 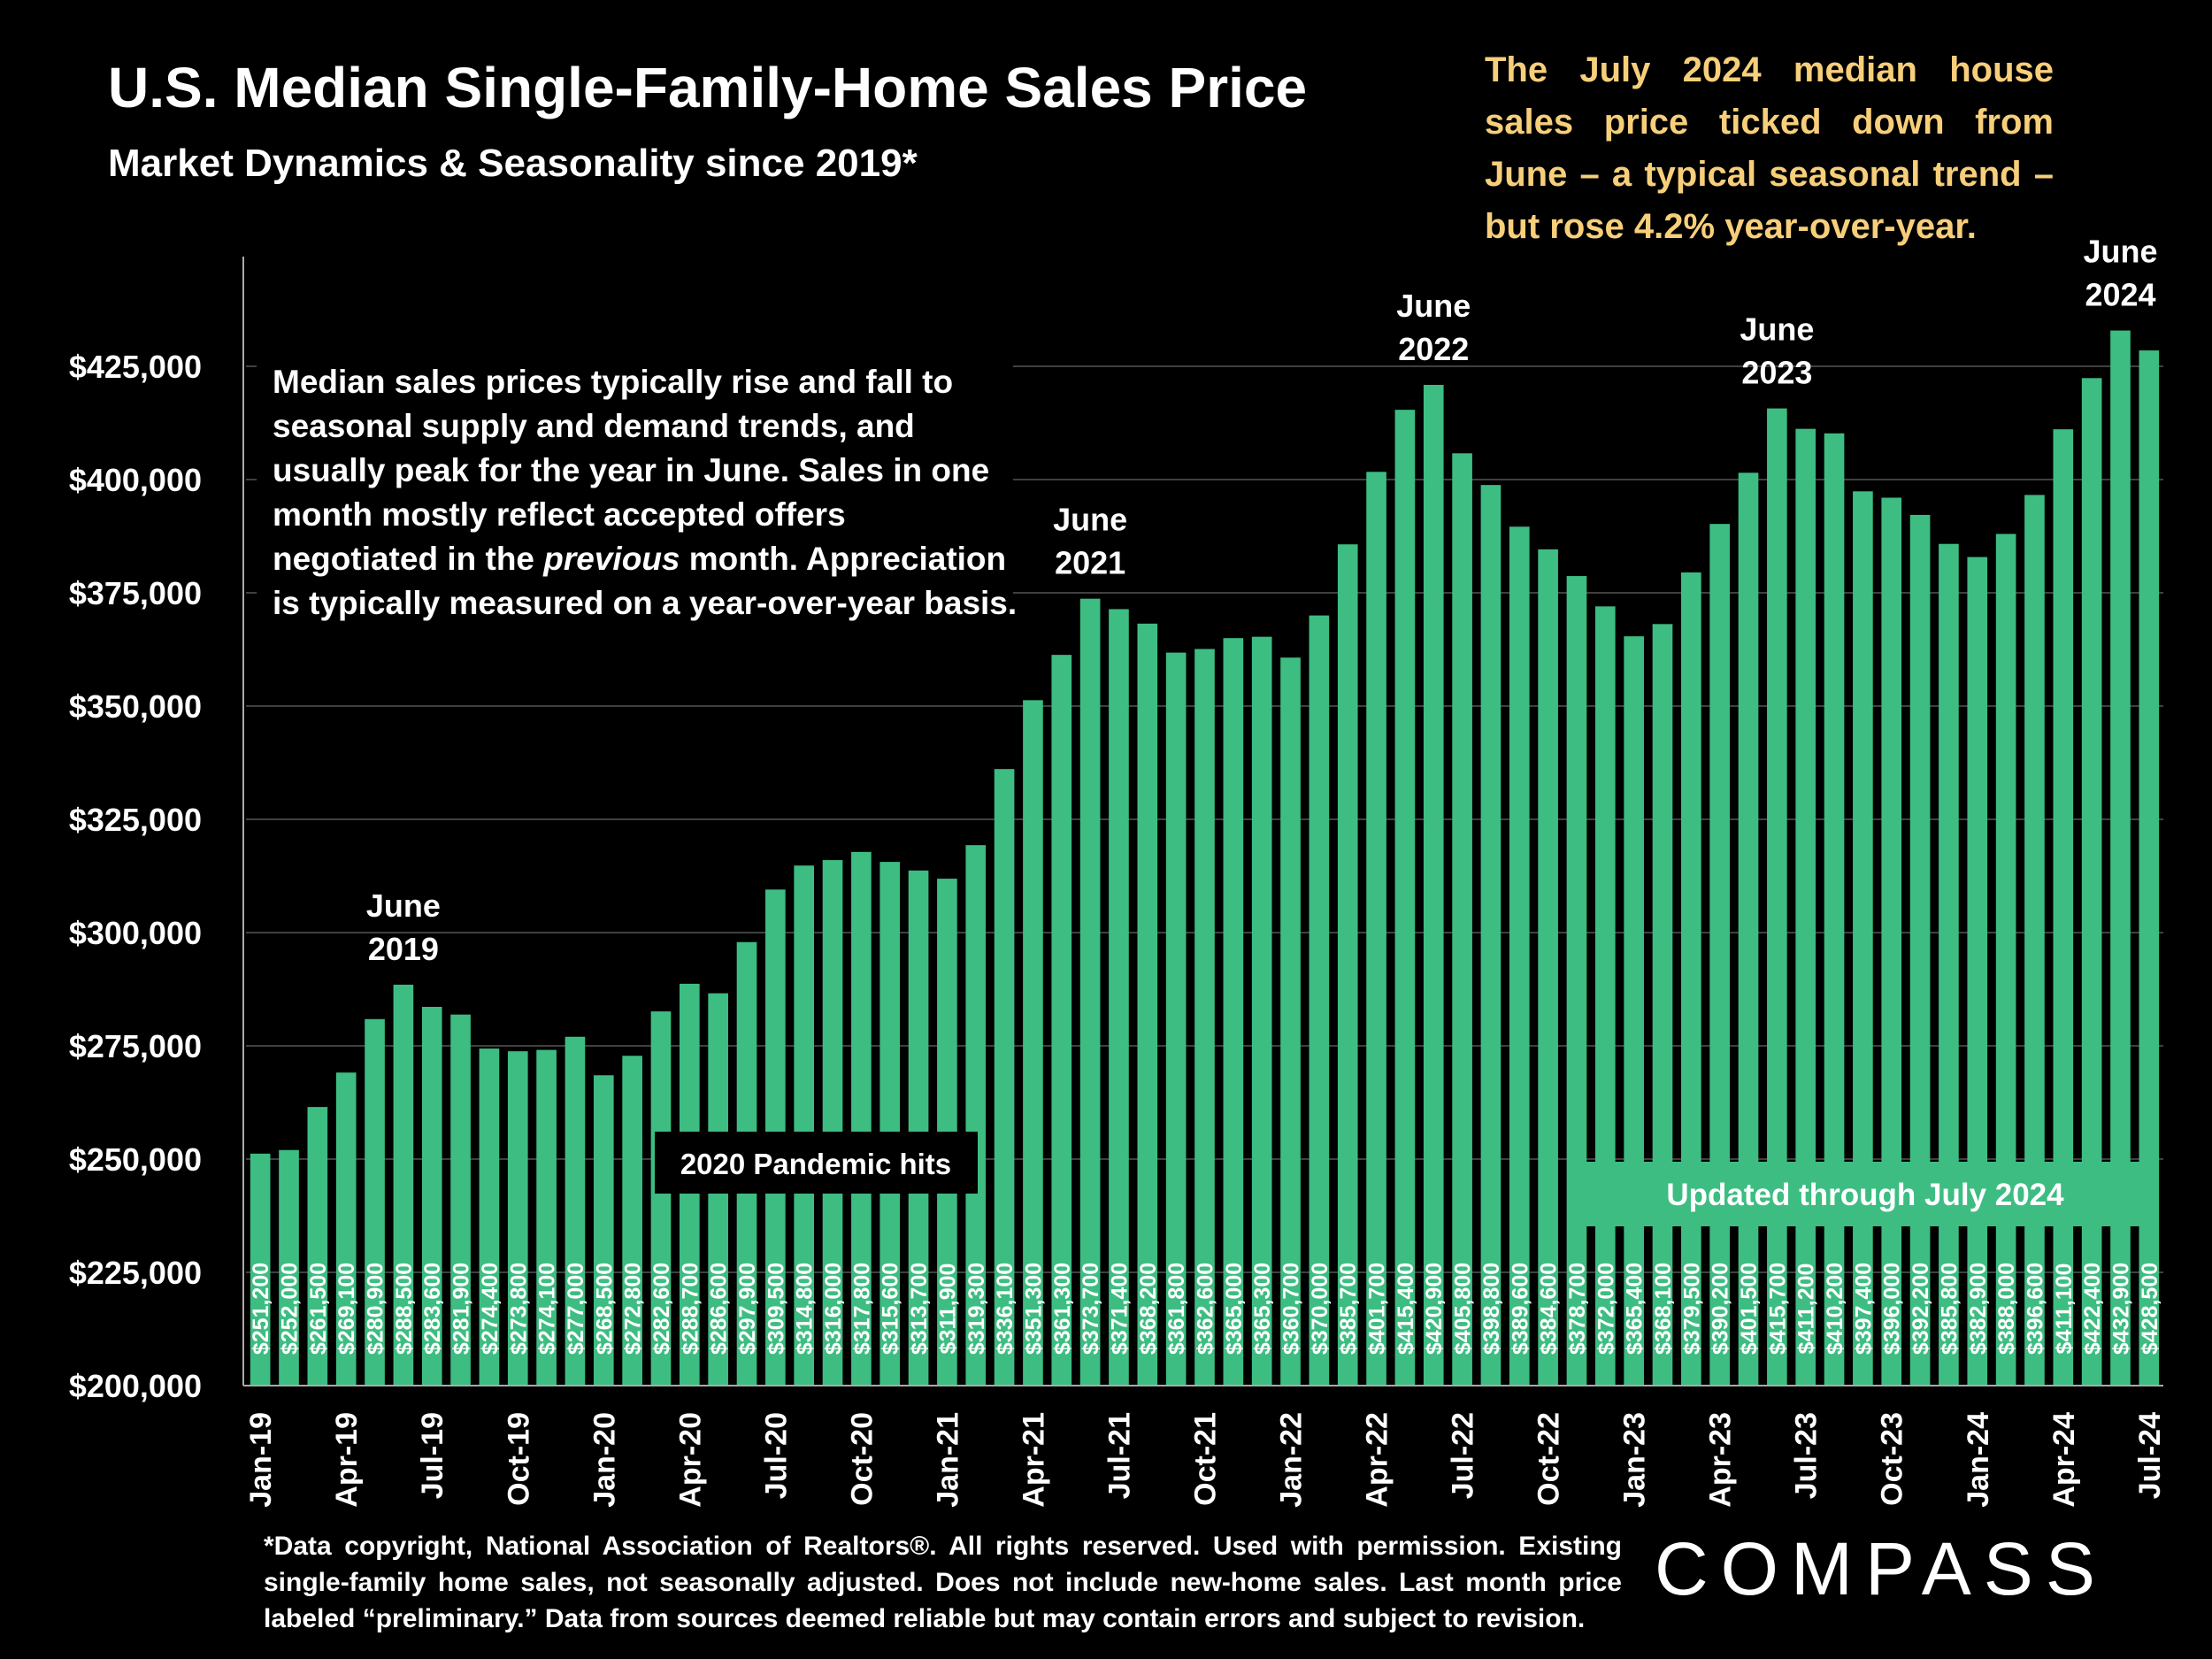 I want to click on bar-value-label: $373,700, so click(x=1091, y=1309).